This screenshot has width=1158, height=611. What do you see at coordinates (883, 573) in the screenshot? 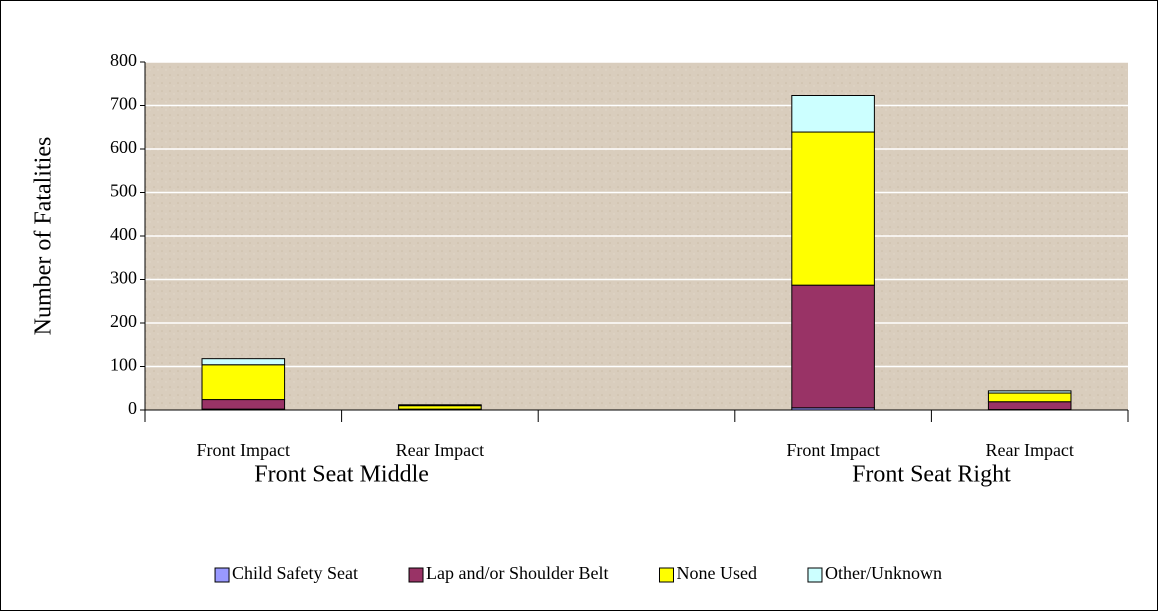
I see `legend-label: Other/Unknown` at bounding box center [883, 573].